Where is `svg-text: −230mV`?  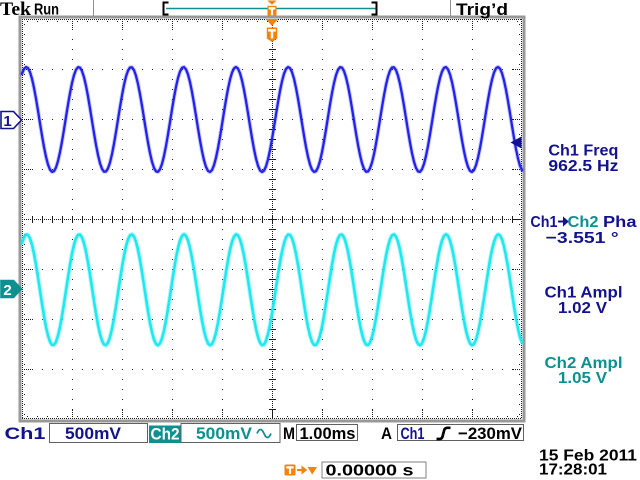
svg-text: −230mV is located at coordinates (490, 433).